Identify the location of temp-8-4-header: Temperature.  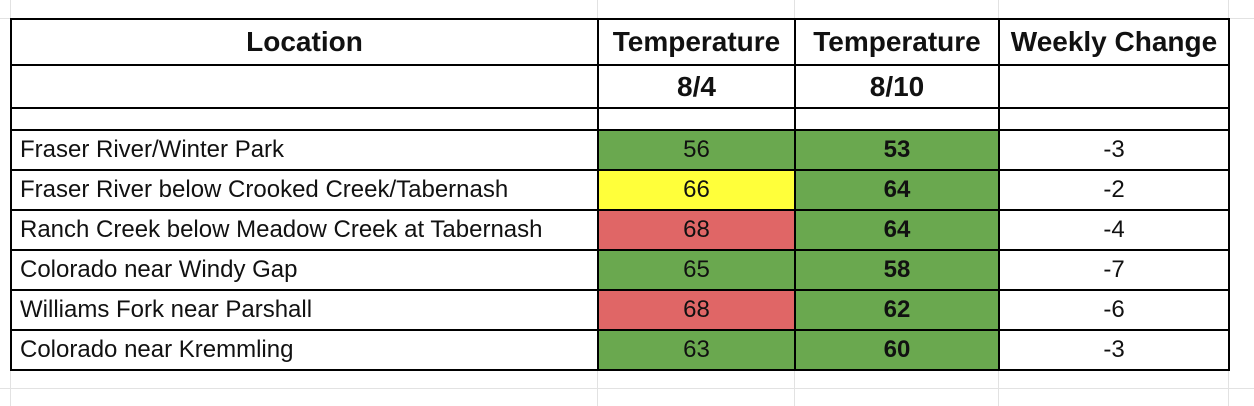
(696, 42).